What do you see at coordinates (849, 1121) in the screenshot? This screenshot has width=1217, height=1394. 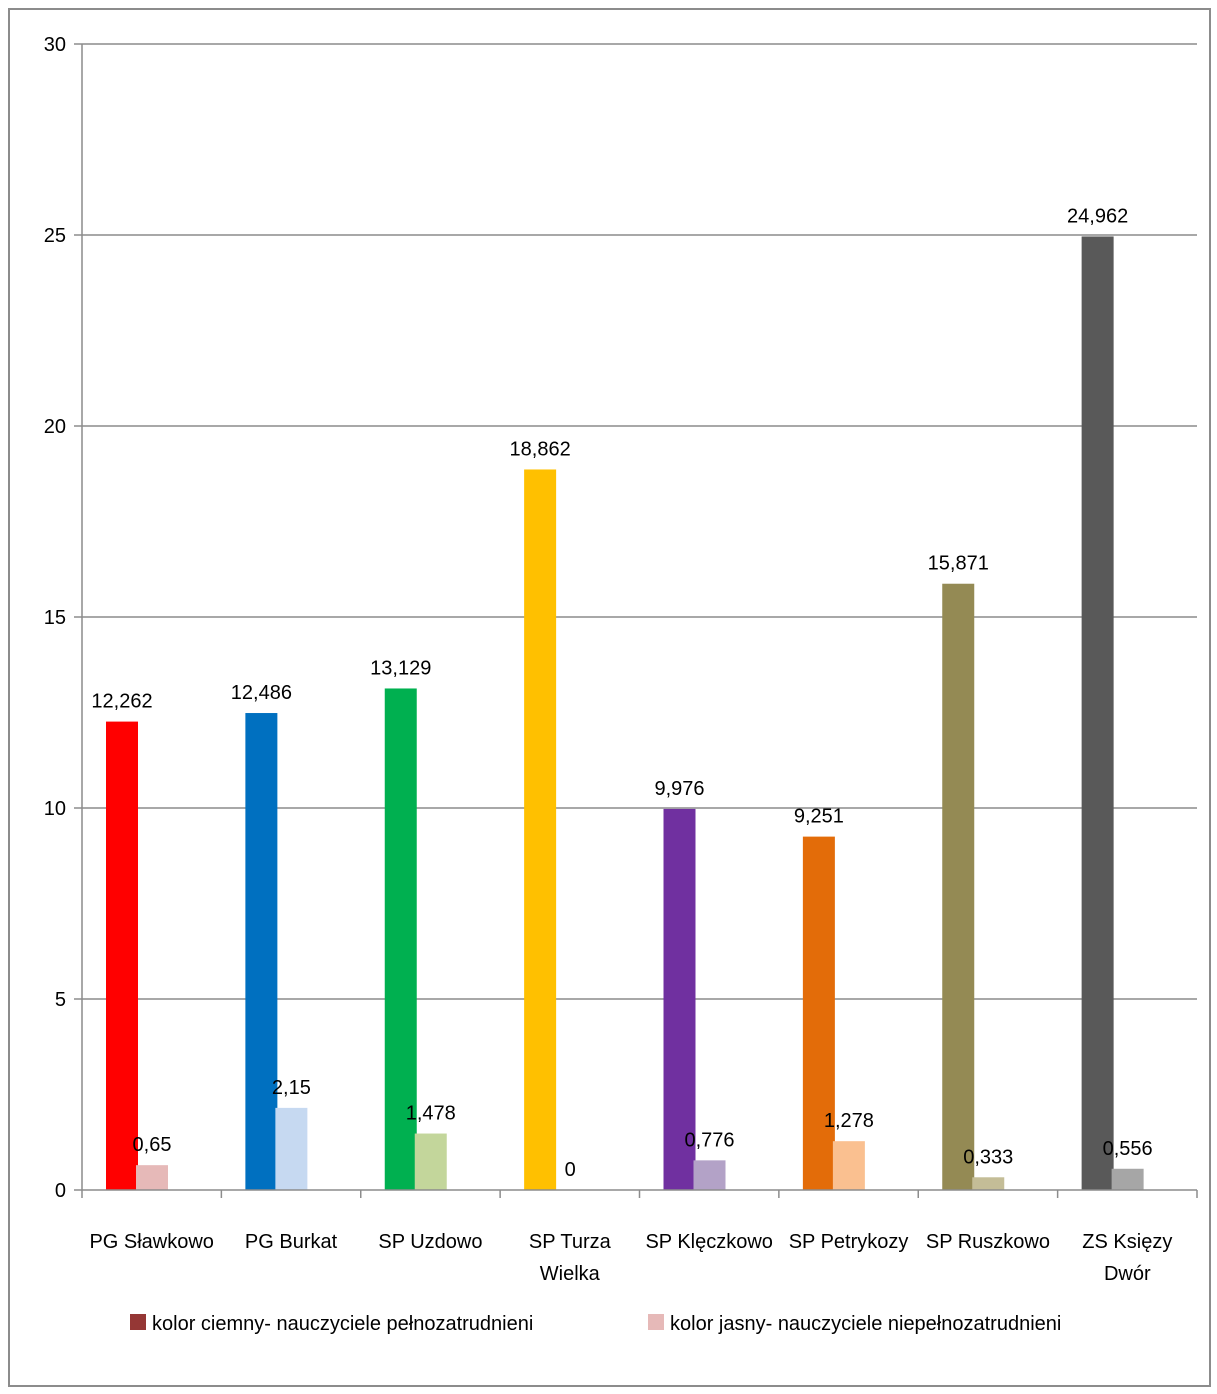 I see `data-label: 1,278` at bounding box center [849, 1121].